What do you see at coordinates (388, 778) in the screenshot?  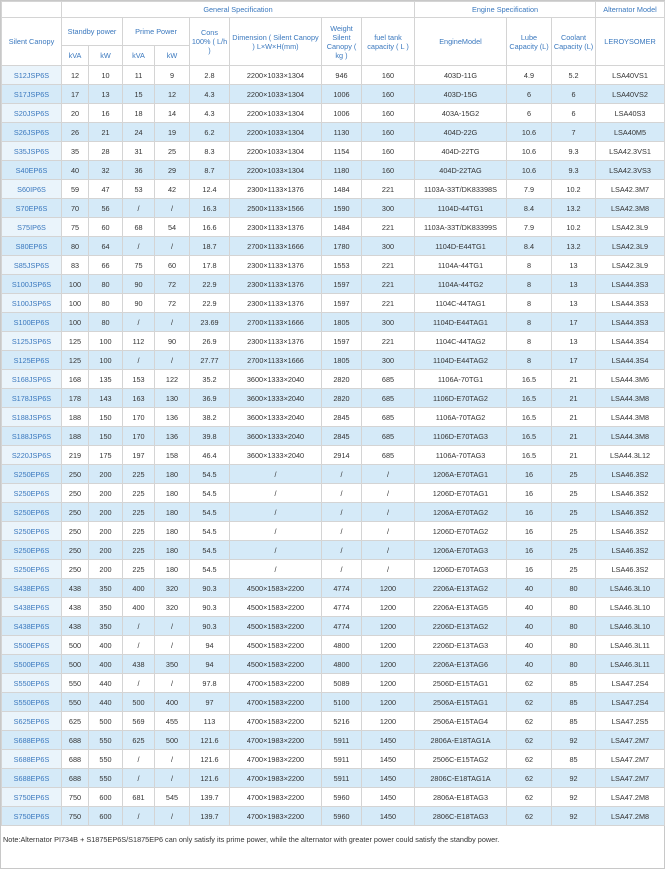 I see `fuel-tank-cell: 1450` at bounding box center [388, 778].